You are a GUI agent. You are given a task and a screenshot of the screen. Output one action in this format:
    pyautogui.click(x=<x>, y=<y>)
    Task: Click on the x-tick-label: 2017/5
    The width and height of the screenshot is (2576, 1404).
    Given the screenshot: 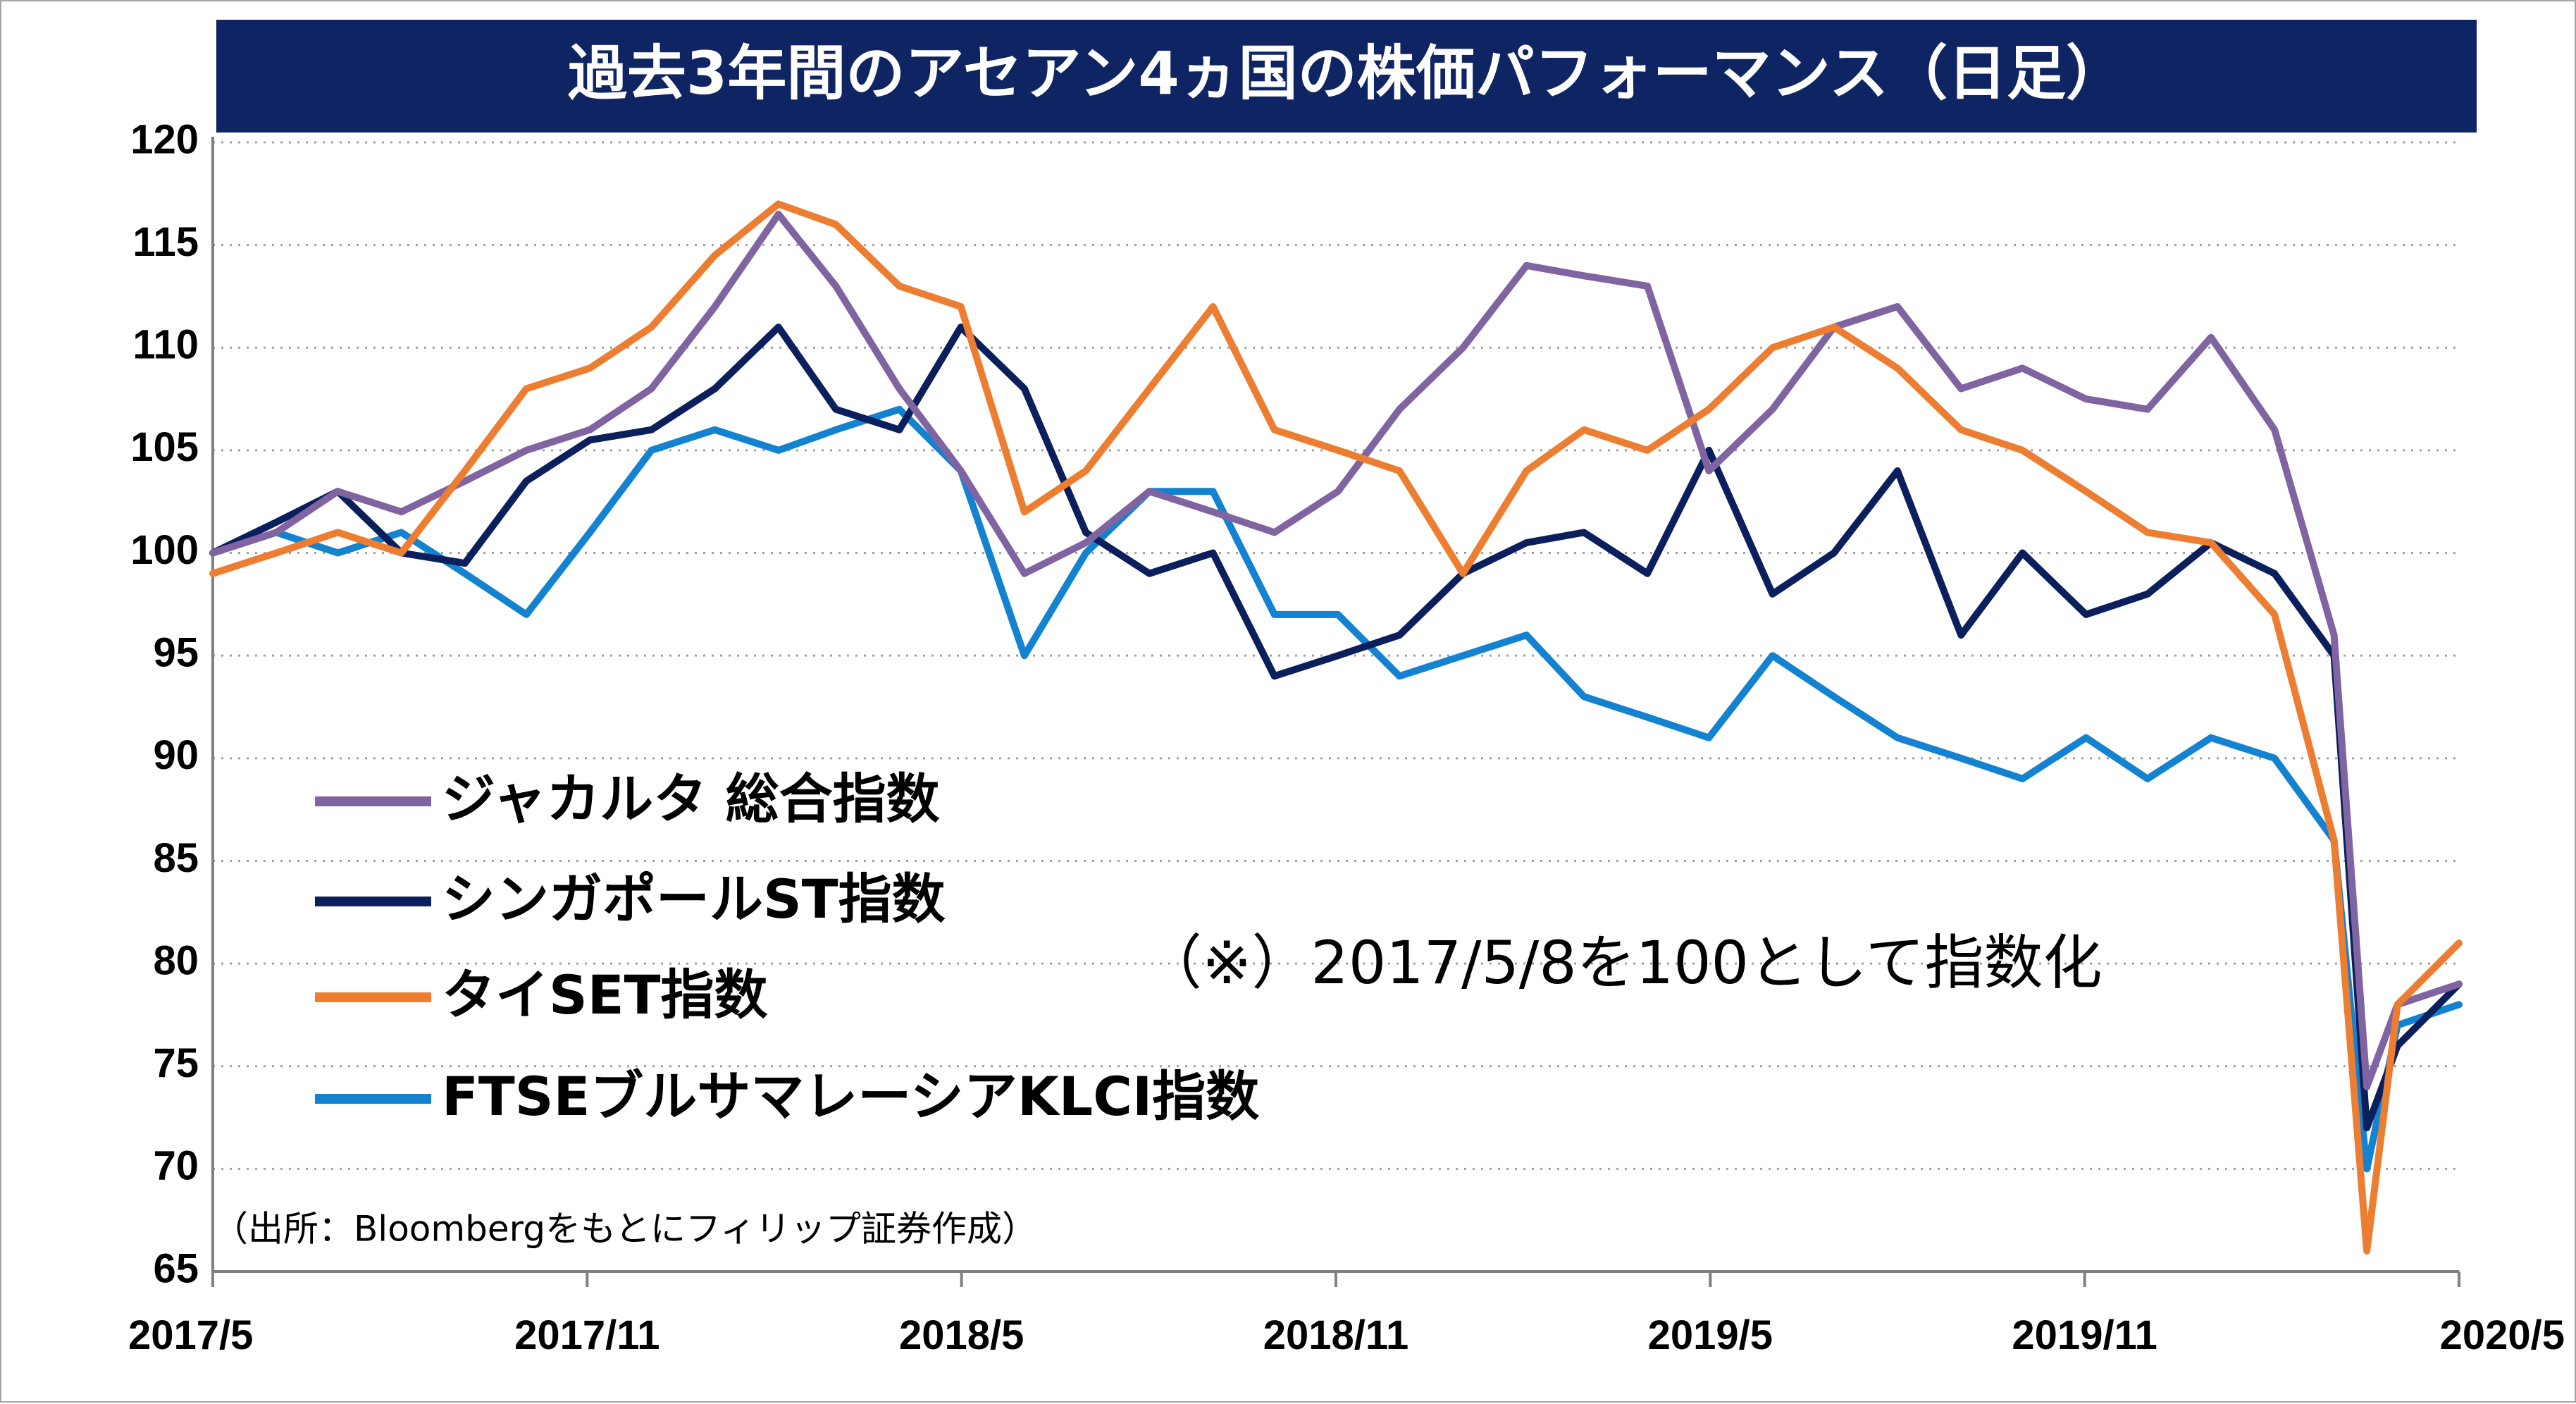 What is the action you would take?
    pyautogui.click(x=191, y=1335)
    